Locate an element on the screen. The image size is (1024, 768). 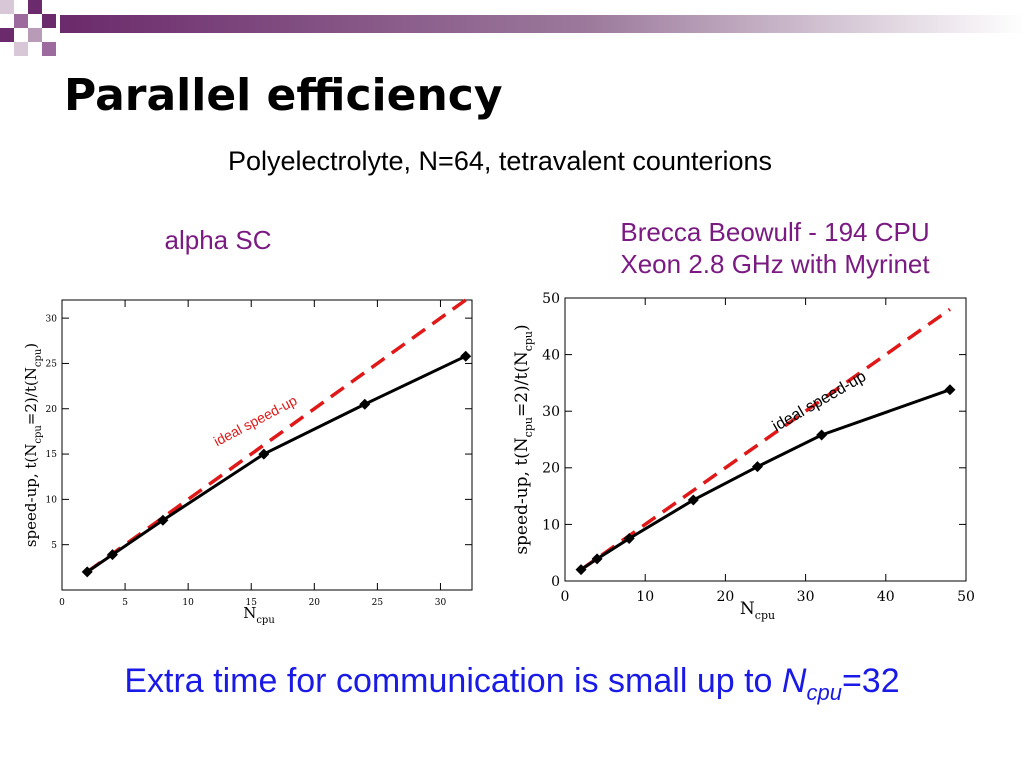
y-tick-label: 50 is located at coordinates (551, 299).